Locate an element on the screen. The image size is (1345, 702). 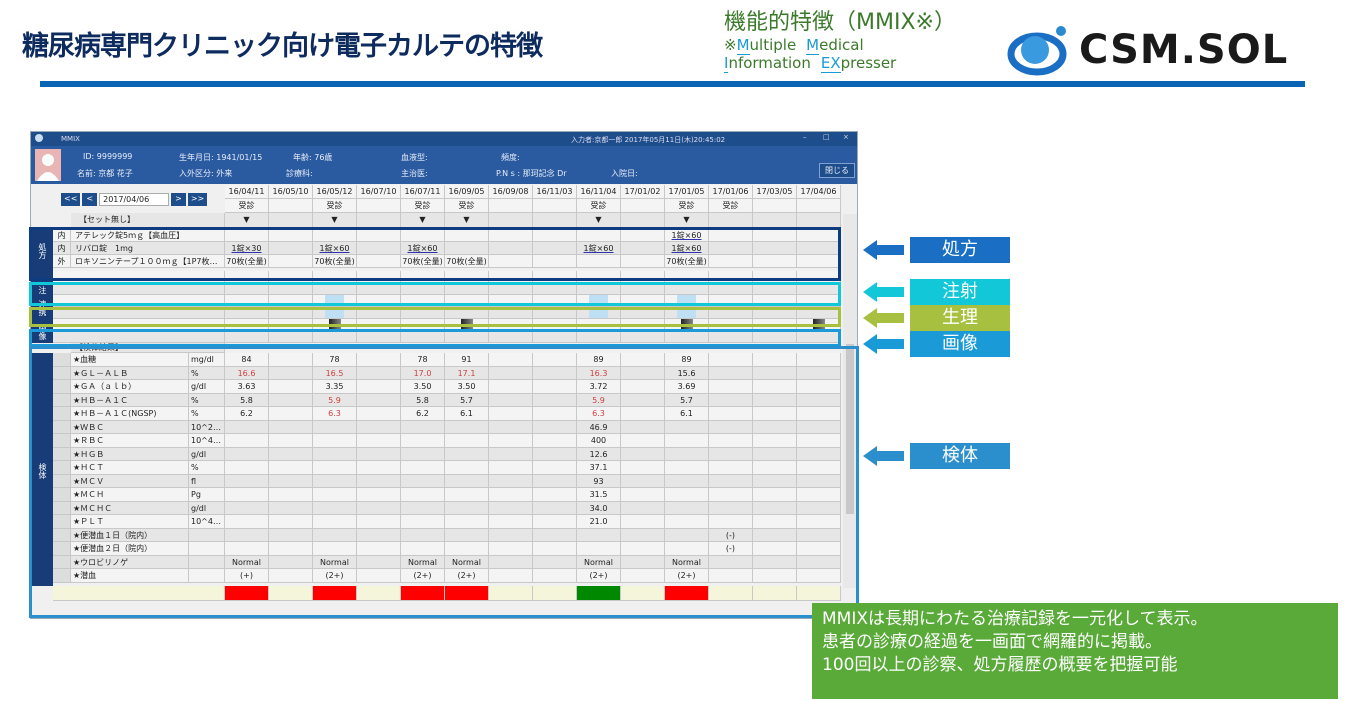
lab-name: ★血糖 is located at coordinates (130, 360).